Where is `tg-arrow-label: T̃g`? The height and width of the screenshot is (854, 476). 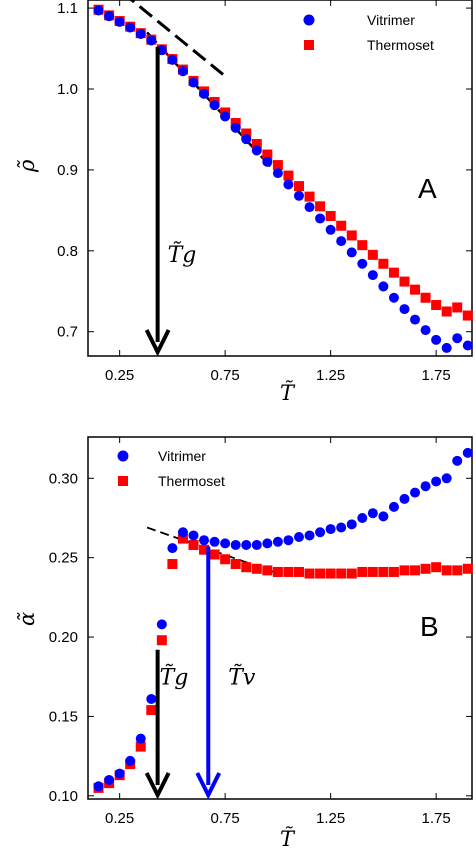
tg-arrow-label: T̃g is located at coordinates (174, 678).